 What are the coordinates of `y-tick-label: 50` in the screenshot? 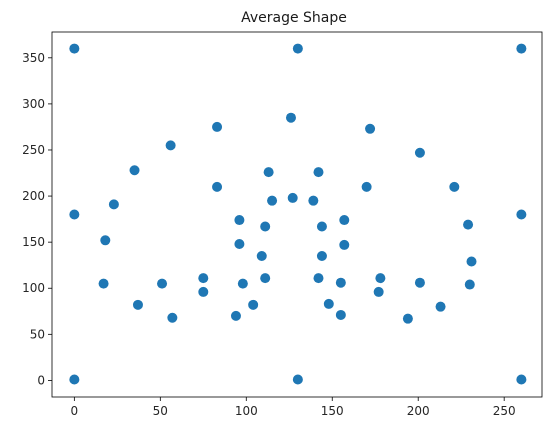 It's located at (37, 334).